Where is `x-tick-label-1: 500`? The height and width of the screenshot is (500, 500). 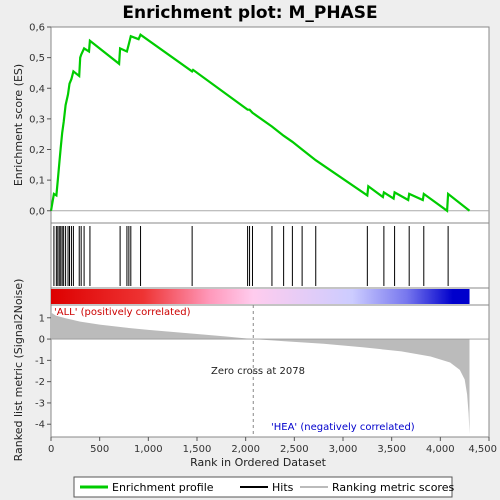
x-tick-label-1: 500 is located at coordinates (99, 449).